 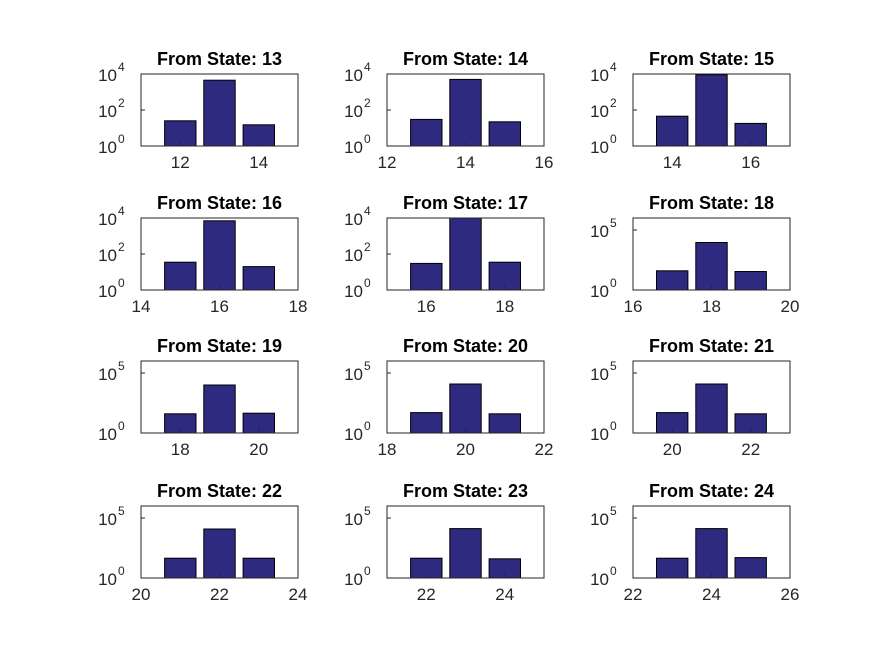 What do you see at coordinates (711, 491) in the screenshot?
I see `subplot-title: From State: 24` at bounding box center [711, 491].